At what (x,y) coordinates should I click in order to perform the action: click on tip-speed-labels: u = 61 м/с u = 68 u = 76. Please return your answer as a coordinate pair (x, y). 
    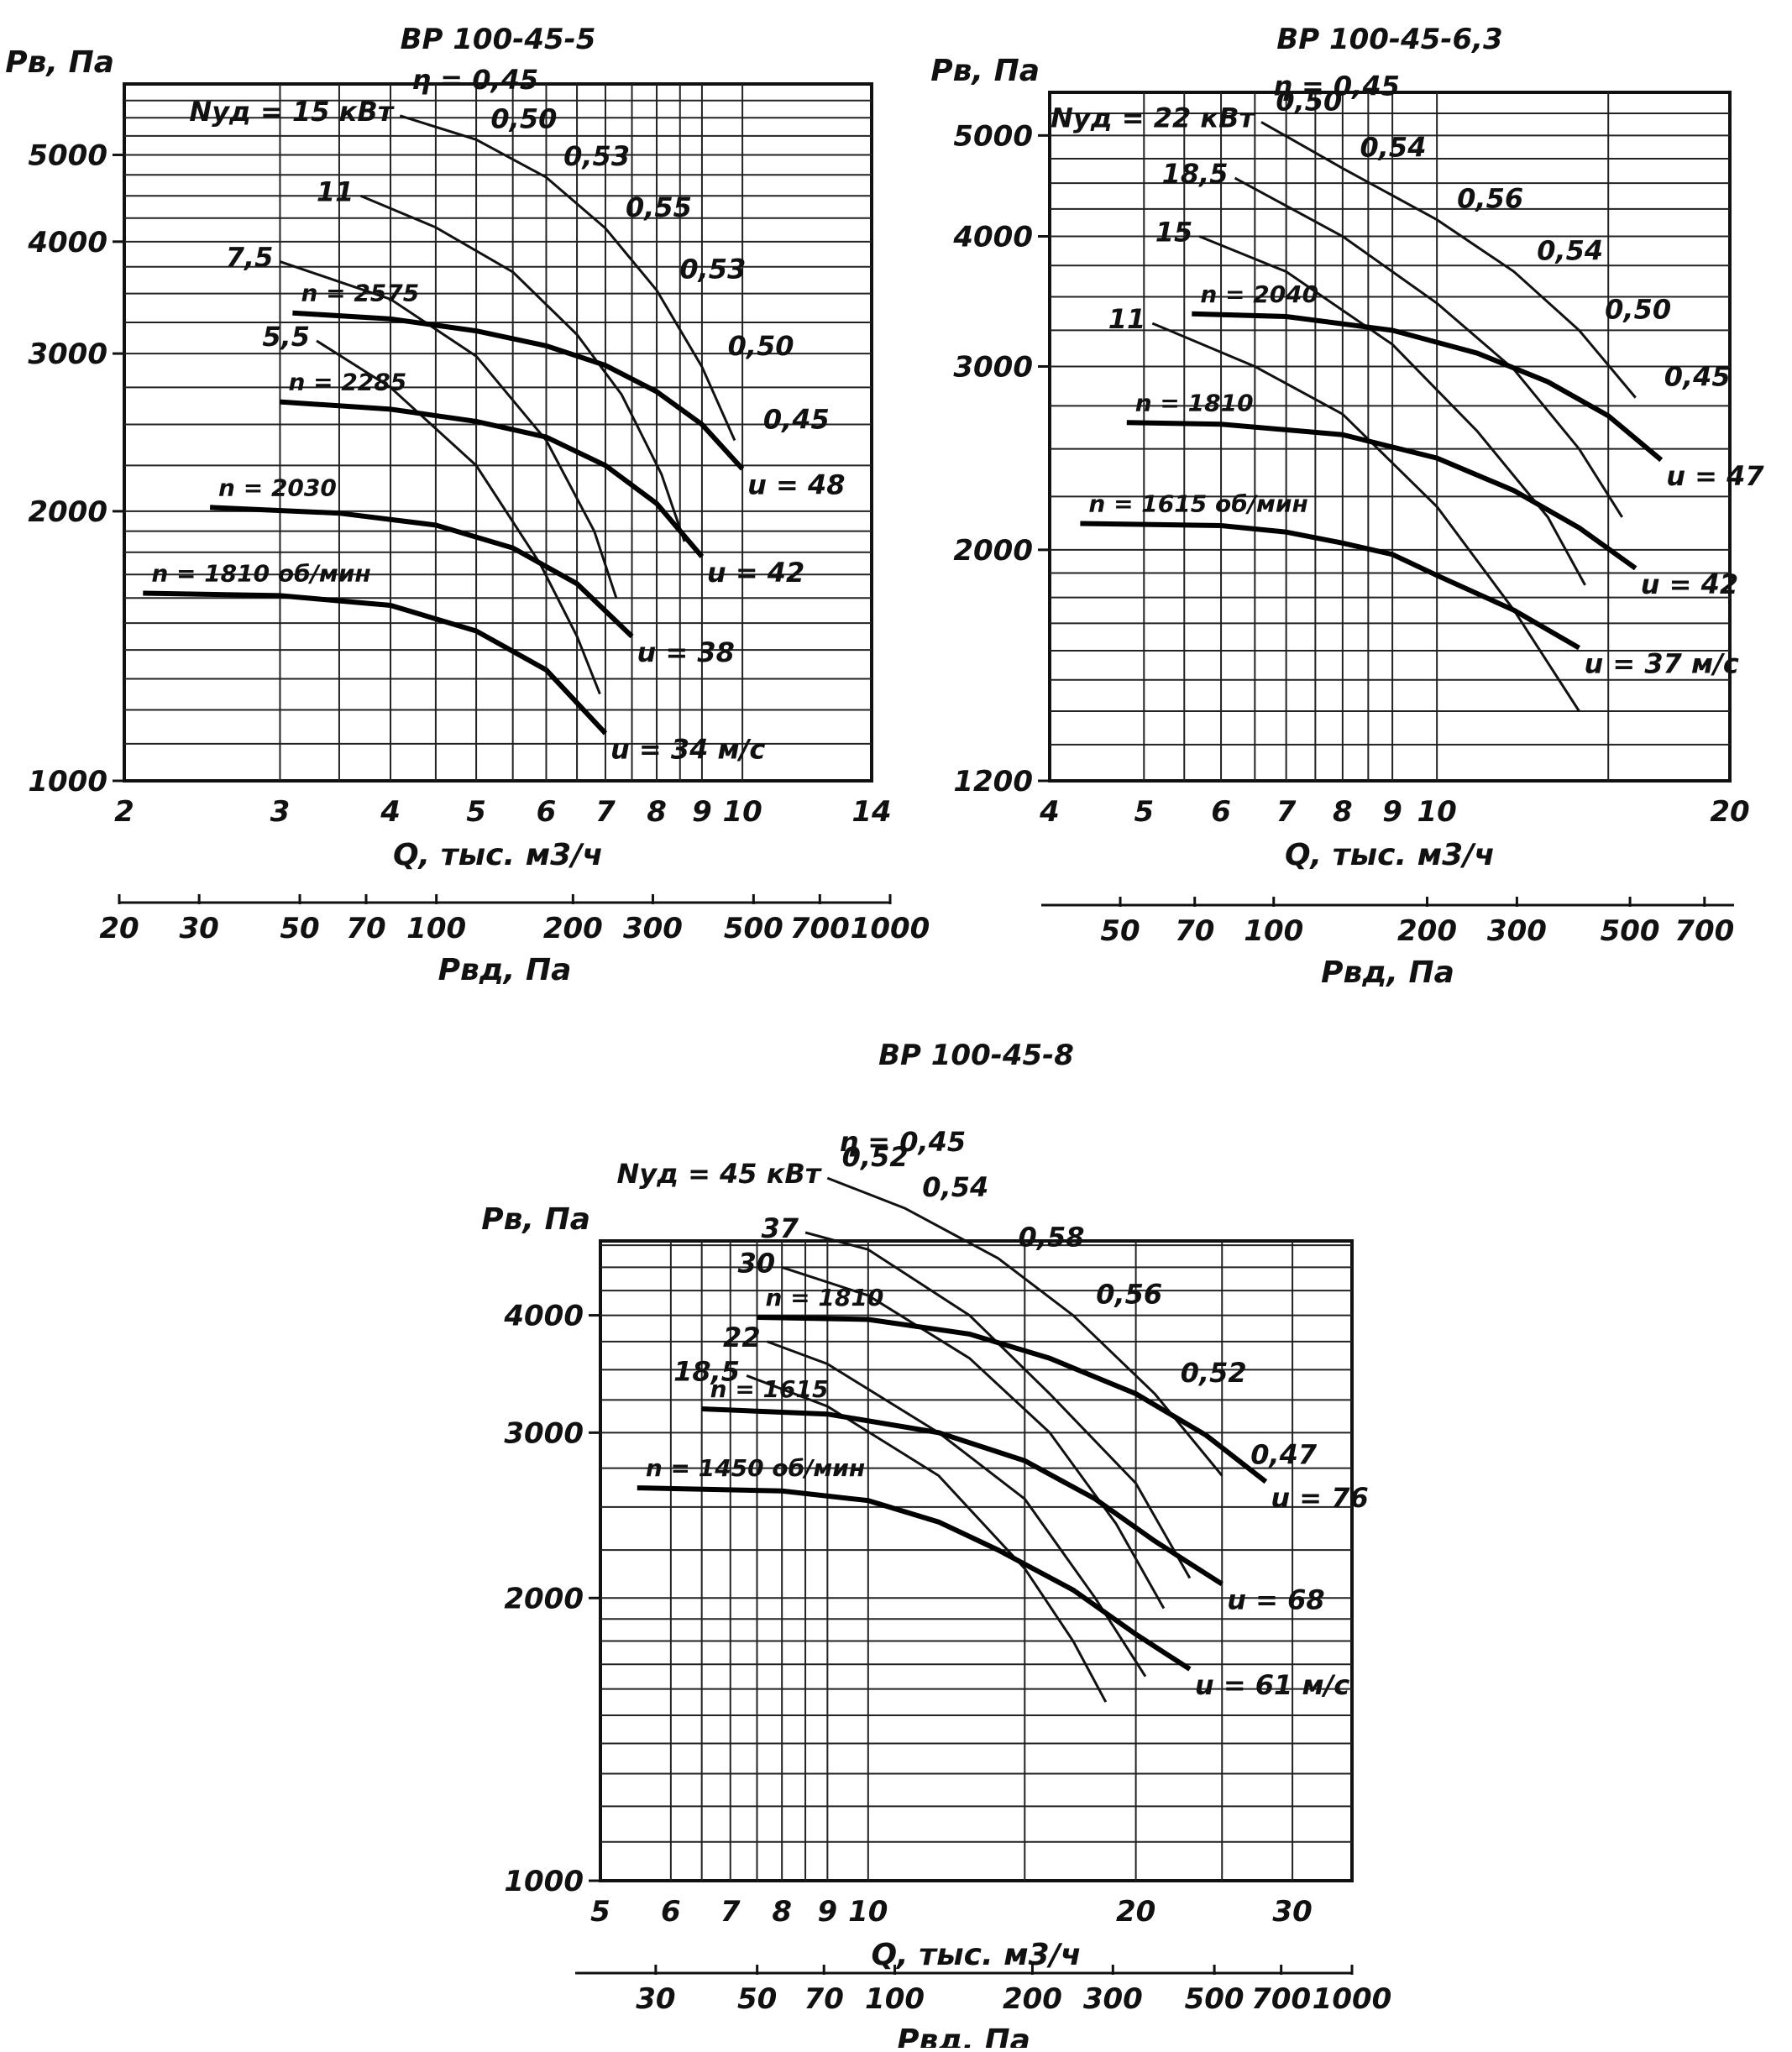
    Looking at the image, I should click on (1282, 1592).